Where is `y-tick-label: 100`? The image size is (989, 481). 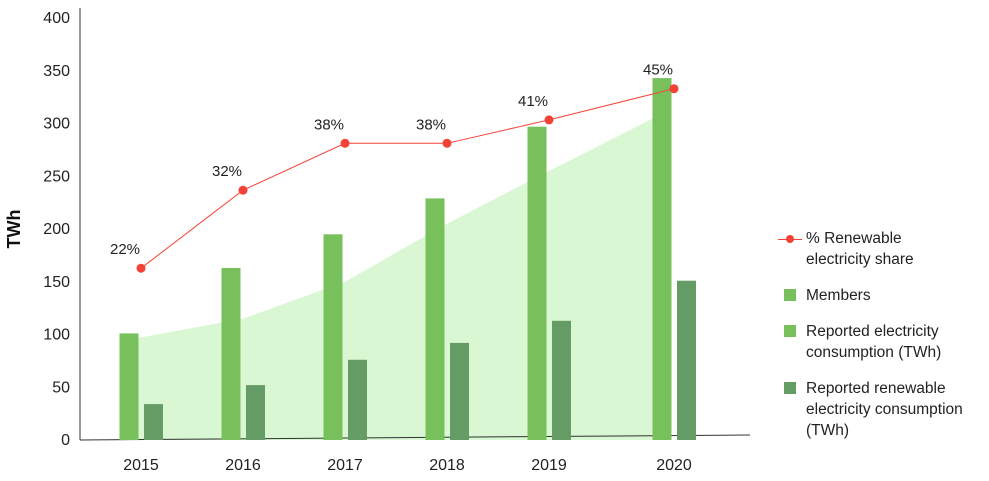 y-tick-label: 100 is located at coordinates (56, 335).